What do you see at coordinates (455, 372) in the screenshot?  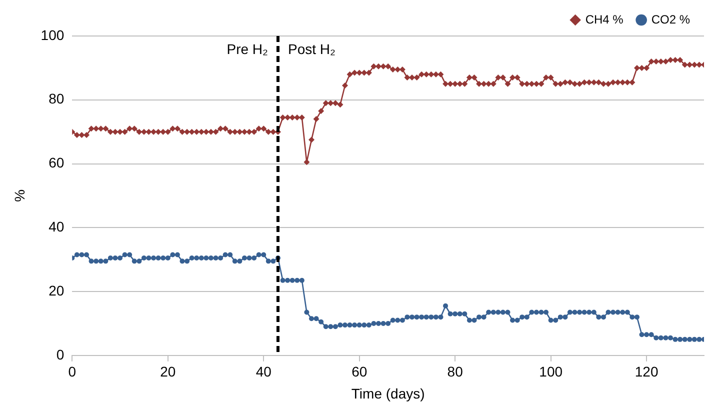 I see `x-tick-label: 80` at bounding box center [455, 372].